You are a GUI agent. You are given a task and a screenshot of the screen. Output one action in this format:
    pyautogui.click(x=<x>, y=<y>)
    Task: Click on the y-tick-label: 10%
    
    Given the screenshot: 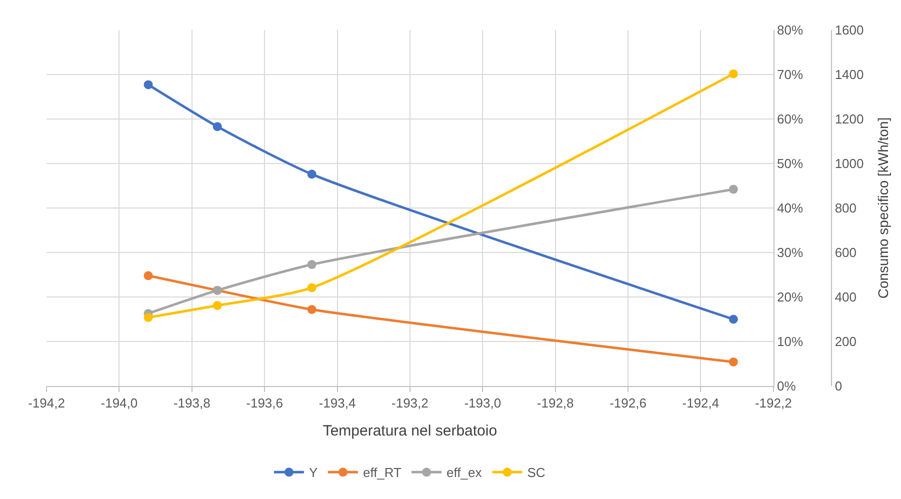 What is the action you would take?
    pyautogui.click(x=790, y=342)
    